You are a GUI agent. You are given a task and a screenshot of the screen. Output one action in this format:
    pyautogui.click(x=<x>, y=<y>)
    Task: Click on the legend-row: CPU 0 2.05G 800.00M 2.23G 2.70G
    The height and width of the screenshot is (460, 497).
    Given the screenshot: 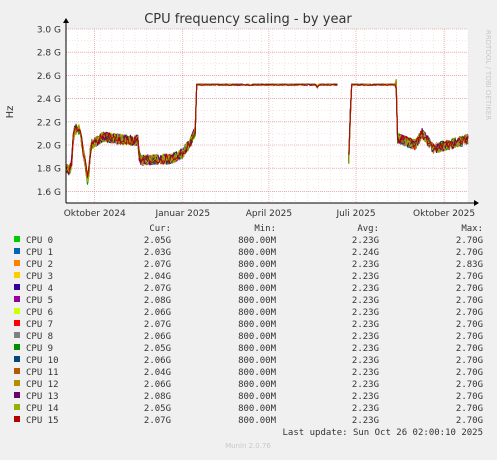 What is the action you would take?
    pyautogui.click(x=248, y=241)
    